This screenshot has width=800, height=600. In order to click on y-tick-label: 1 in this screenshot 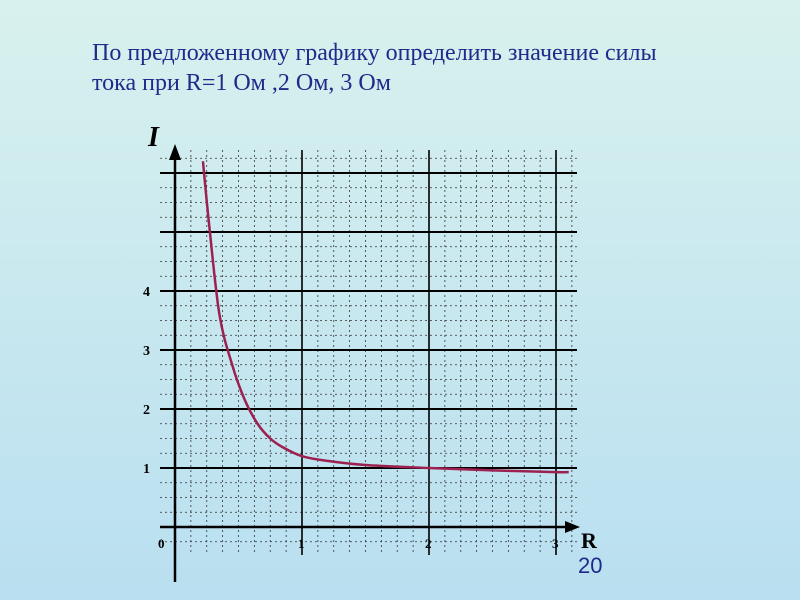, I will do `click(146, 469)`.